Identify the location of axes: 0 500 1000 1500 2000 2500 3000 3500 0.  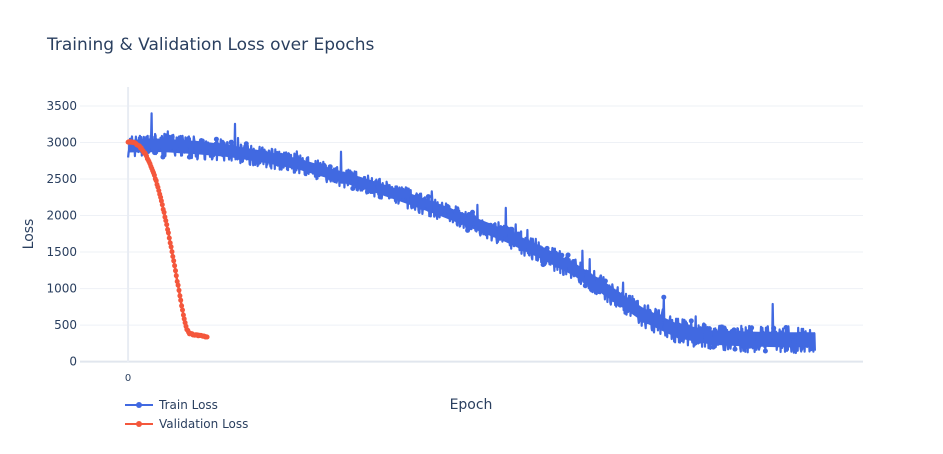
(88, 241).